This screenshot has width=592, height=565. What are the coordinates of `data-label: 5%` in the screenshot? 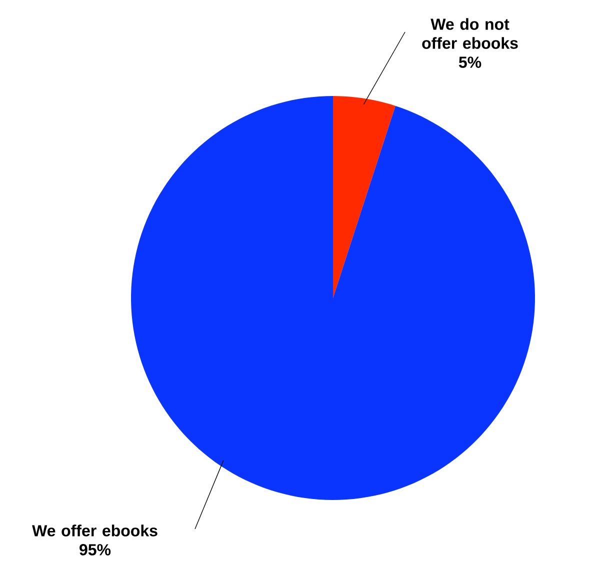 It's located at (470, 62).